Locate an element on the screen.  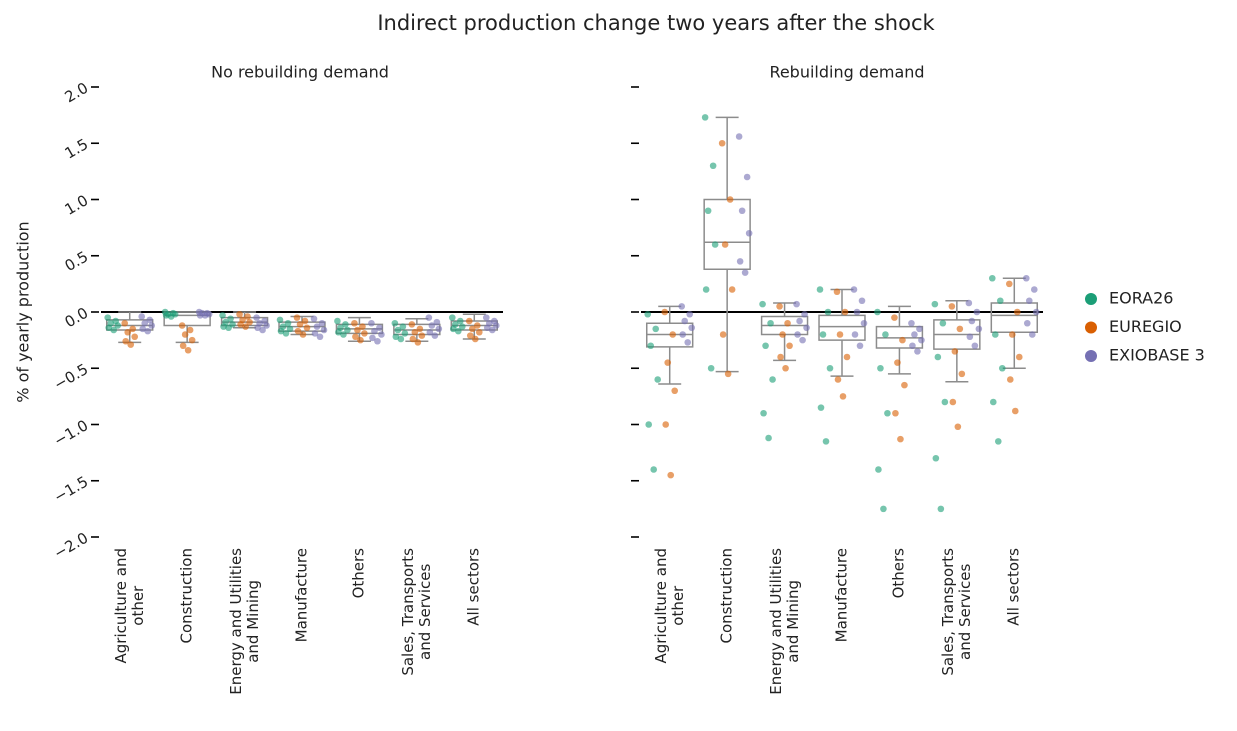
y-tick-label: −1.0 is located at coordinates (71, 433).